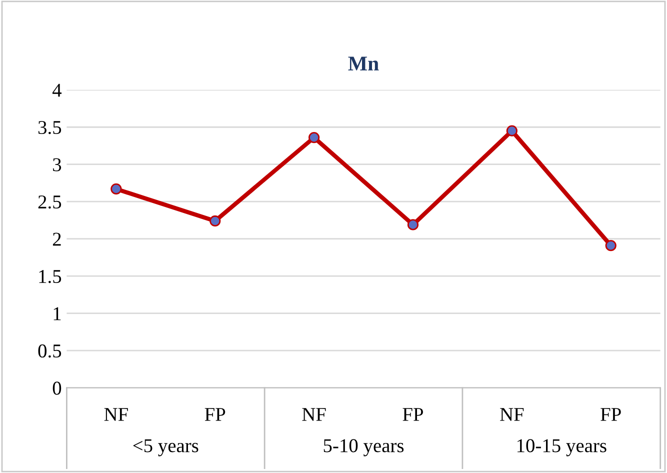  What do you see at coordinates (561, 447) in the screenshot?
I see `text: 10-15 years` at bounding box center [561, 447].